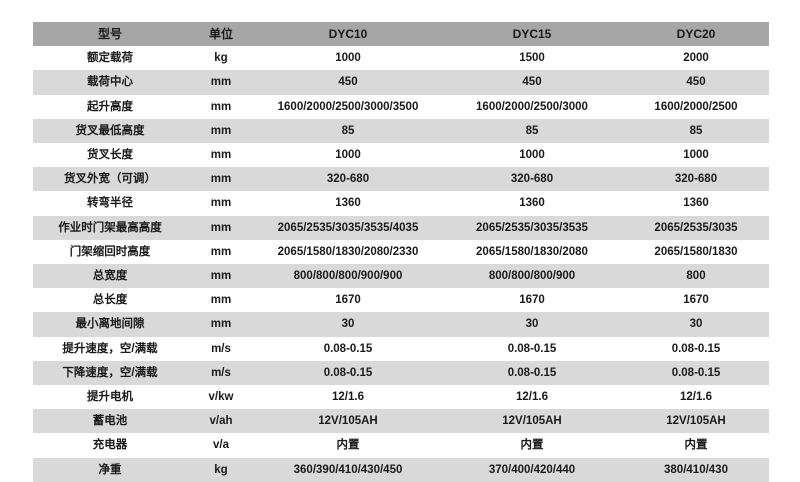  Describe the element at coordinates (532, 82) in the screenshot. I see `cell-value-dyc15: 450` at that location.